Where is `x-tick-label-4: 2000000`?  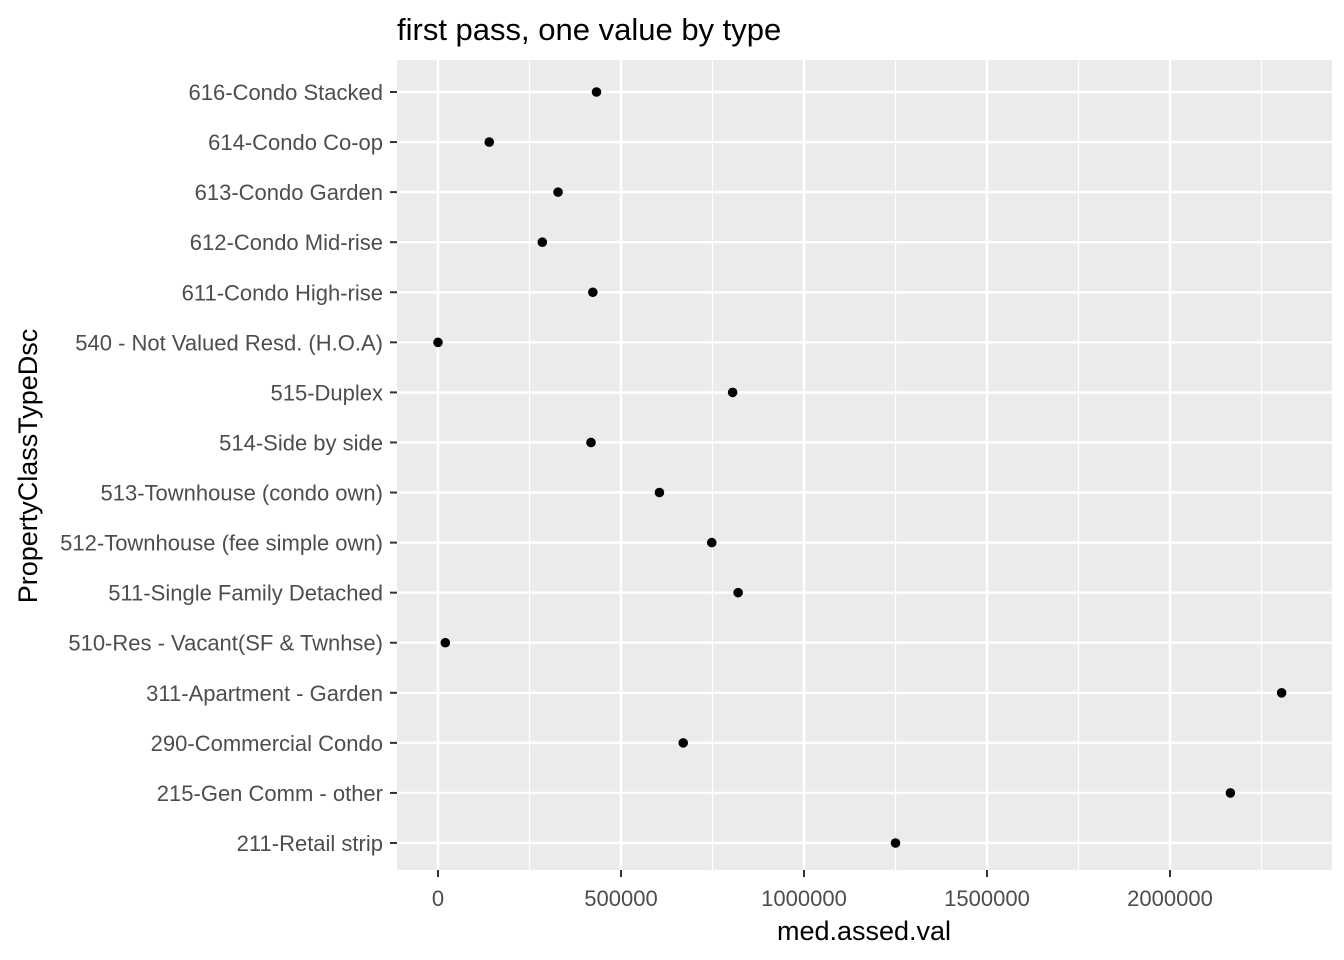 x-tick-label-4: 2000000 is located at coordinates (1170, 898).